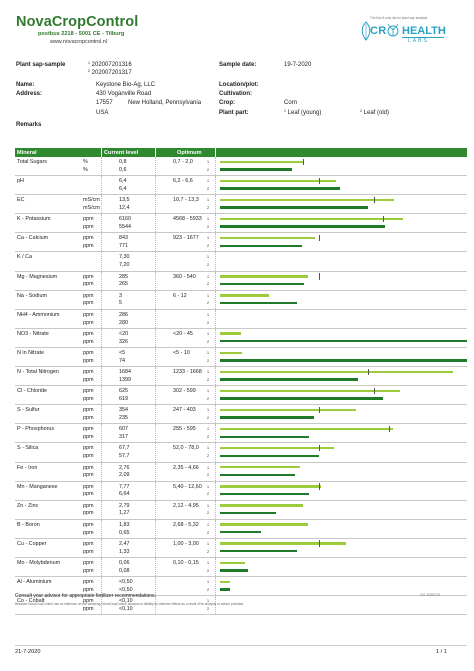 The width and height of the screenshot is (474, 671). I want to click on table-row: pH 6,4 6,4 6,2 - 6,6 1 2, so click(241, 186).